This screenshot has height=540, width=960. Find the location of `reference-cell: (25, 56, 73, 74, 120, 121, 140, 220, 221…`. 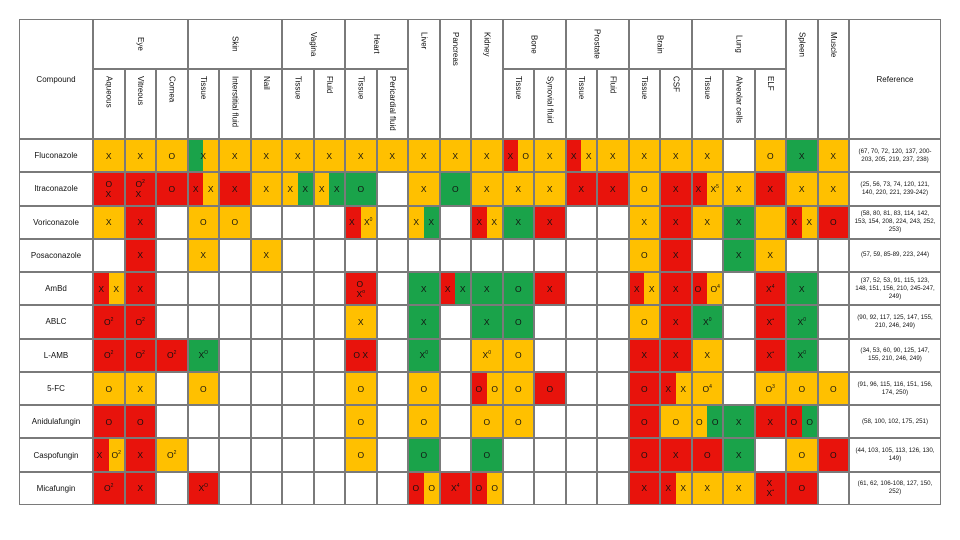

reference-cell: (25, 56, 73, 74, 120, 121, 140, 220, 221… is located at coordinates (895, 189).